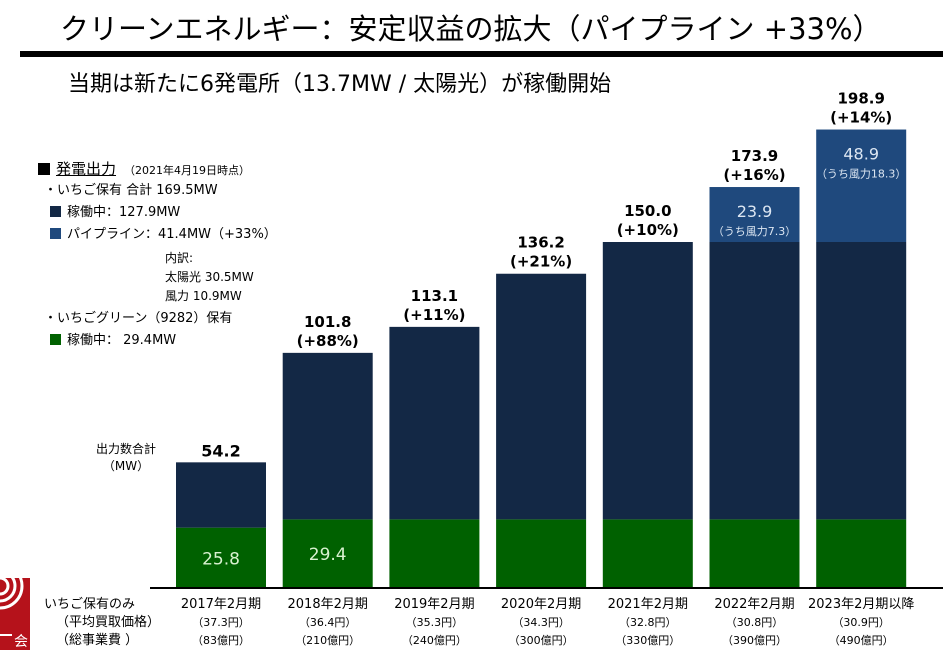  I want to click on avg-price-label: （35.3円）, so click(435, 622).